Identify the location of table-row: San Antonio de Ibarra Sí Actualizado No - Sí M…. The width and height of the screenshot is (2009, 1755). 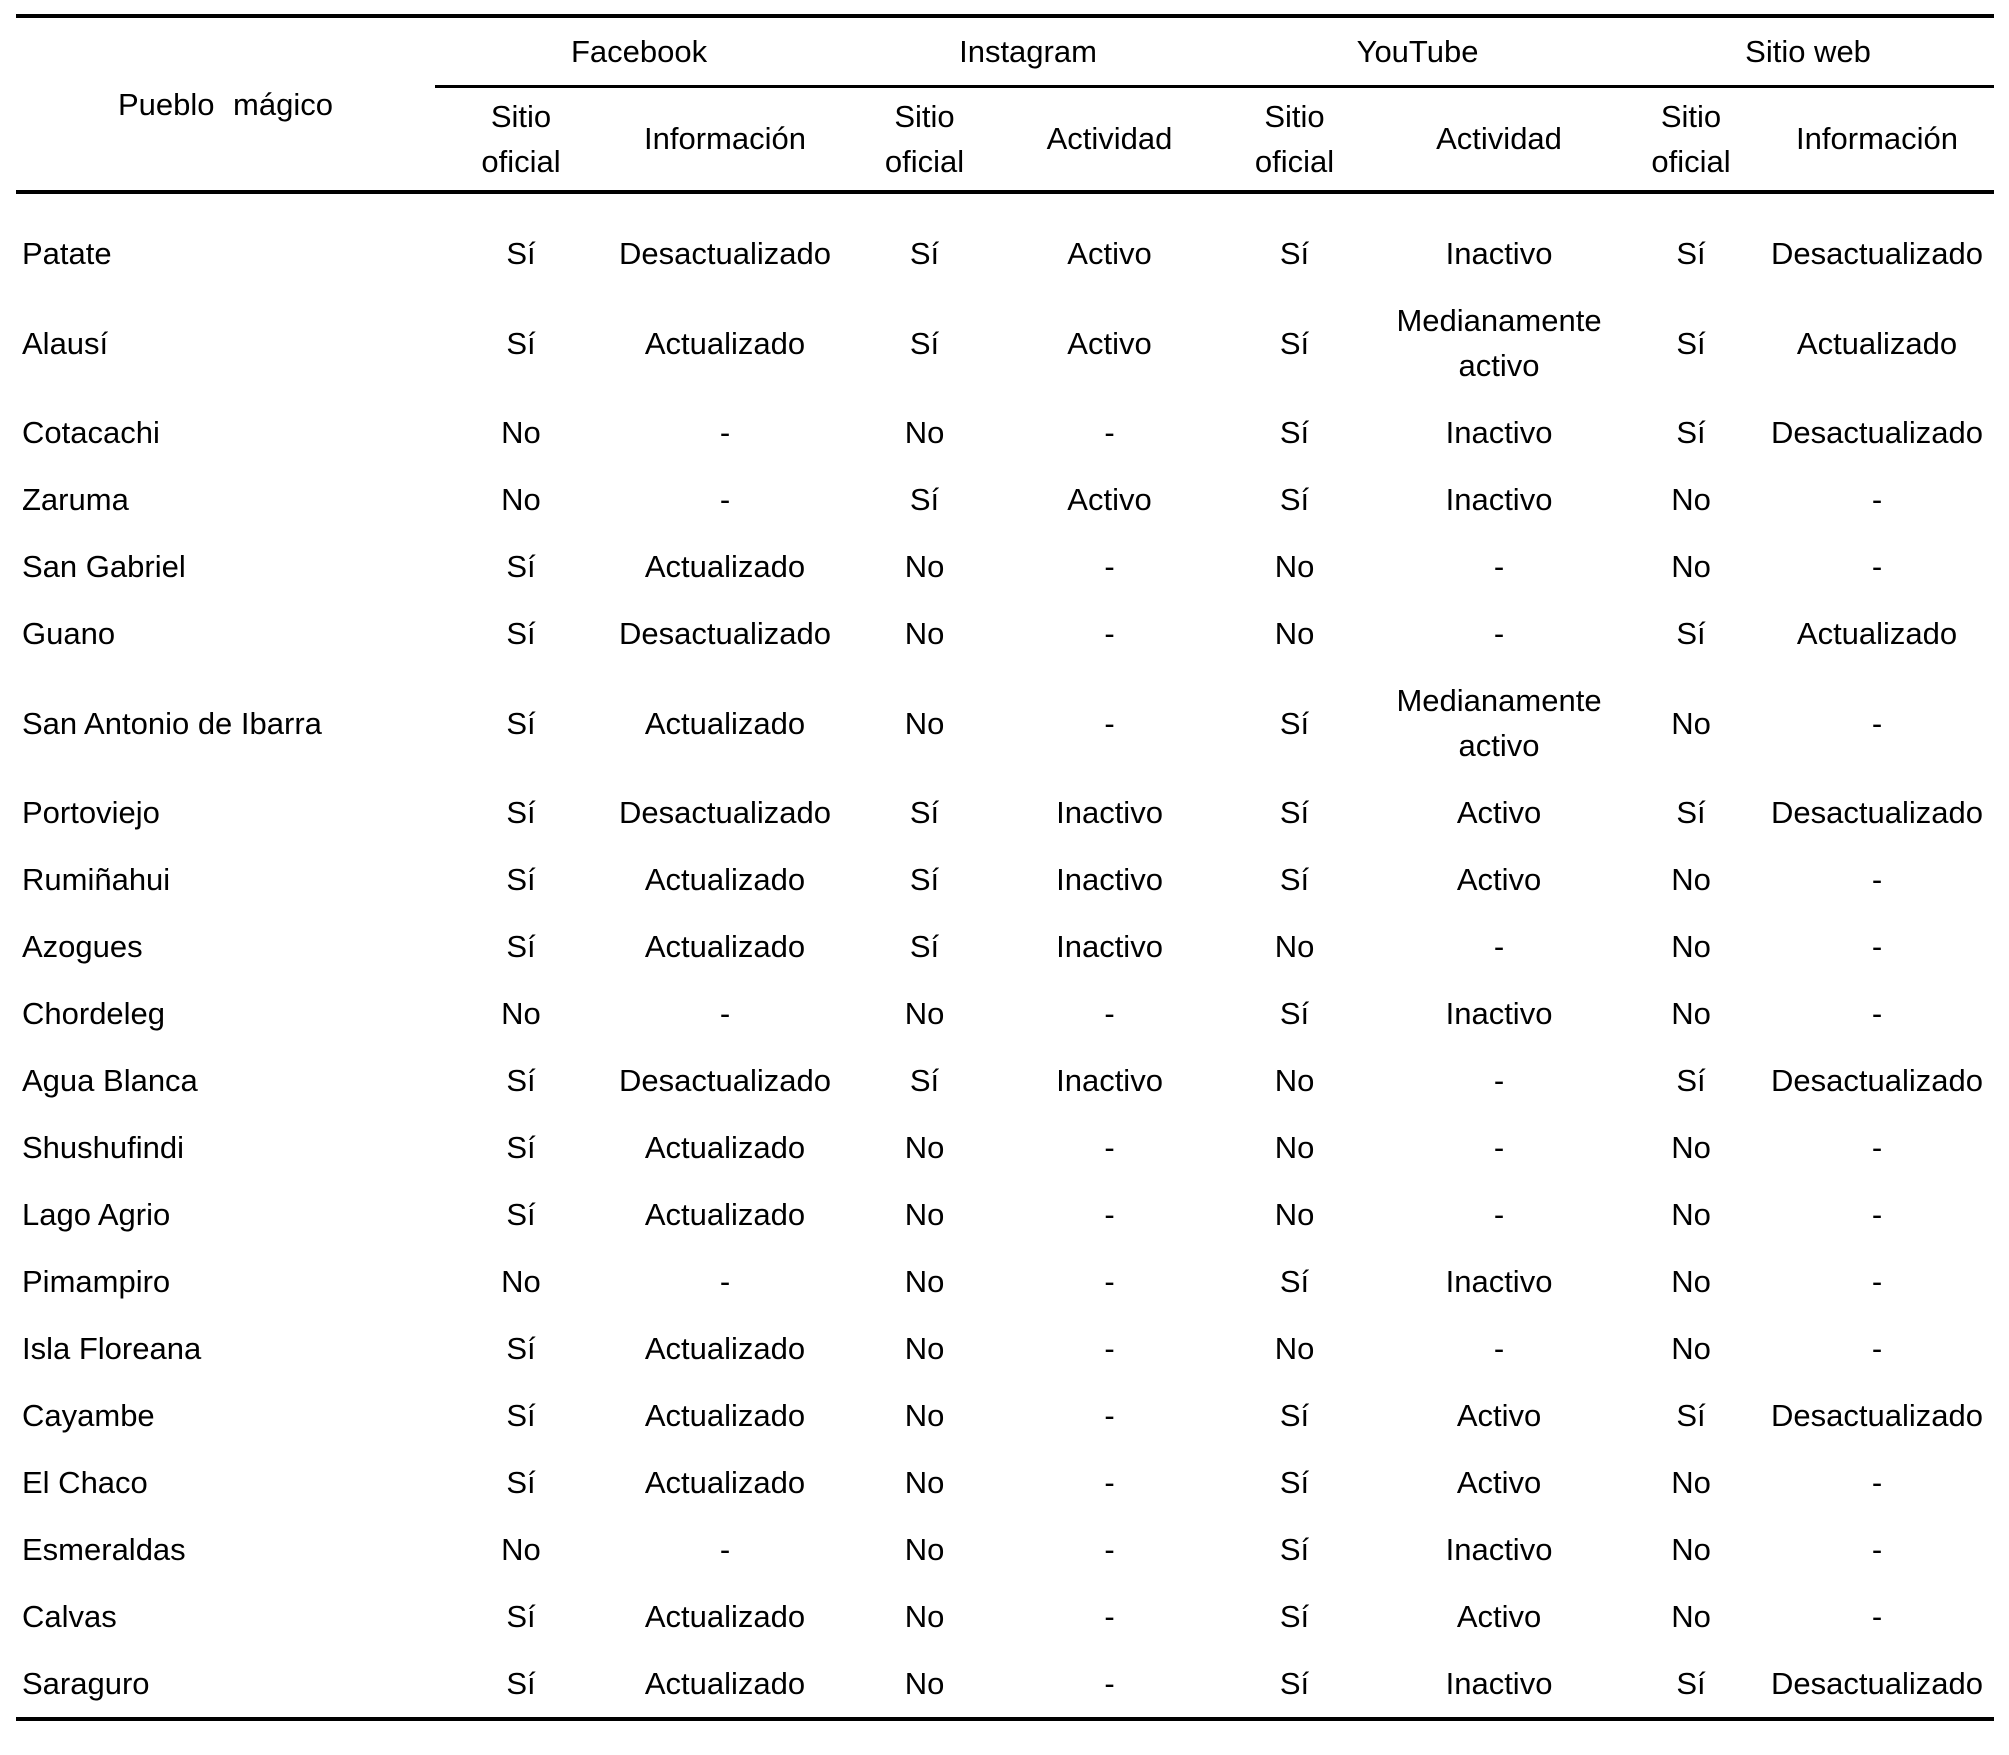
(1005, 723).